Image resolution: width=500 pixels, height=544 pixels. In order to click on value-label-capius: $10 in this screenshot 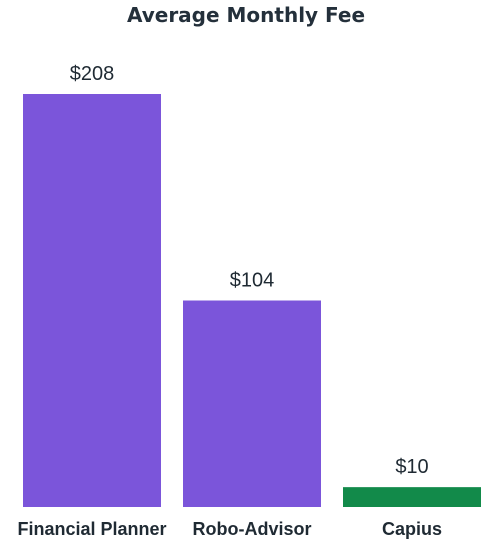, I will do `click(411, 467)`.